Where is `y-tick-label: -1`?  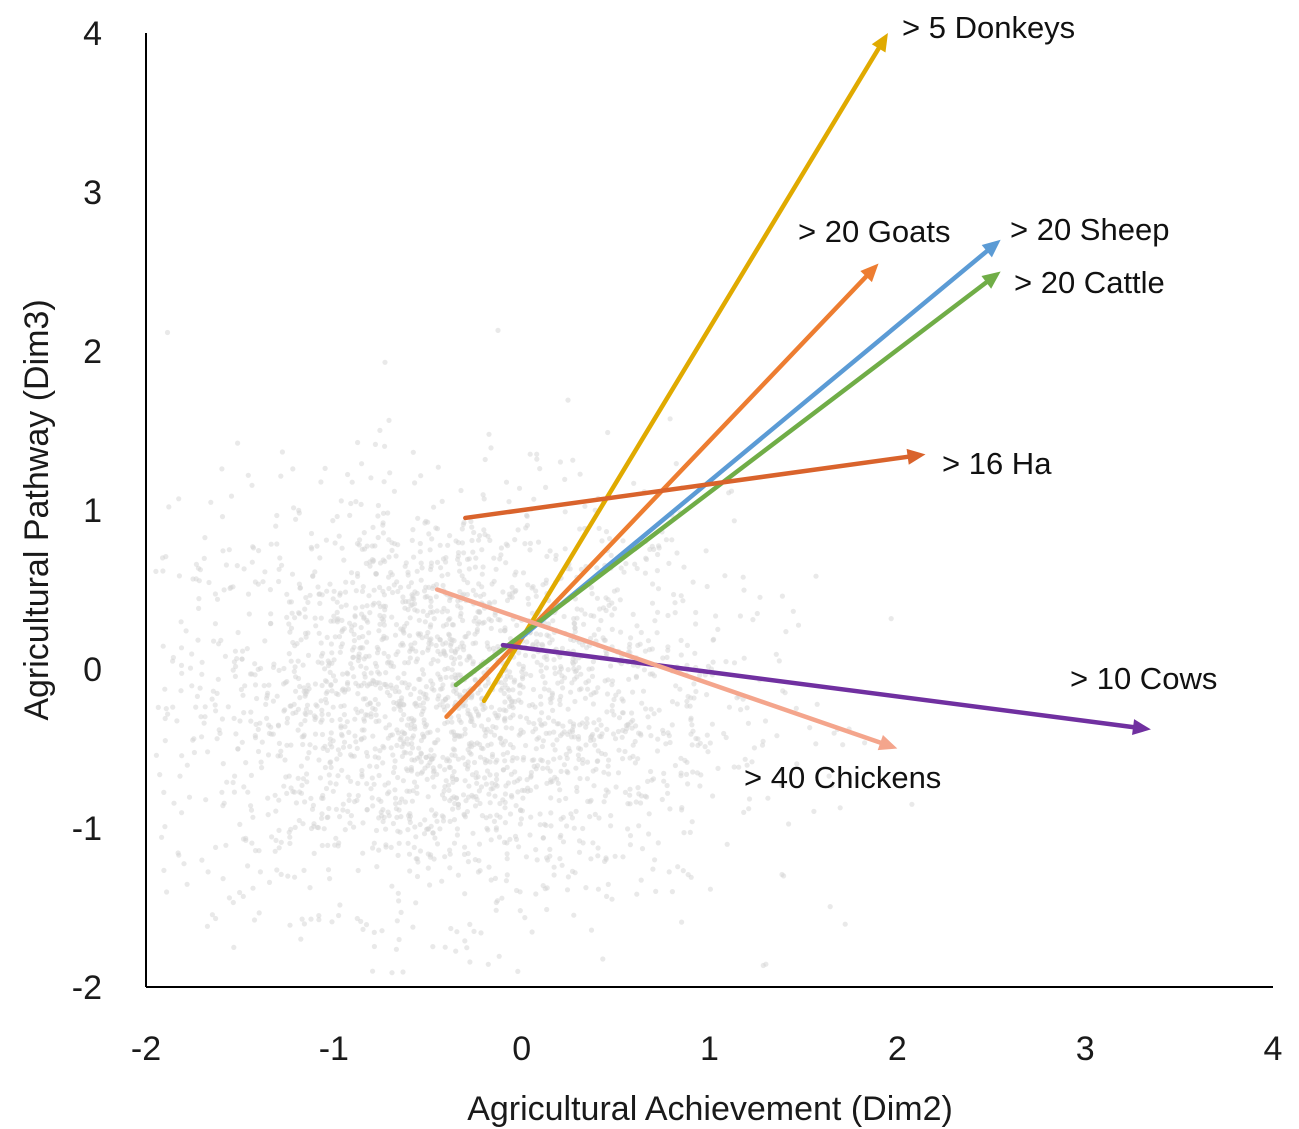 y-tick-label: -1 is located at coordinates (87, 829).